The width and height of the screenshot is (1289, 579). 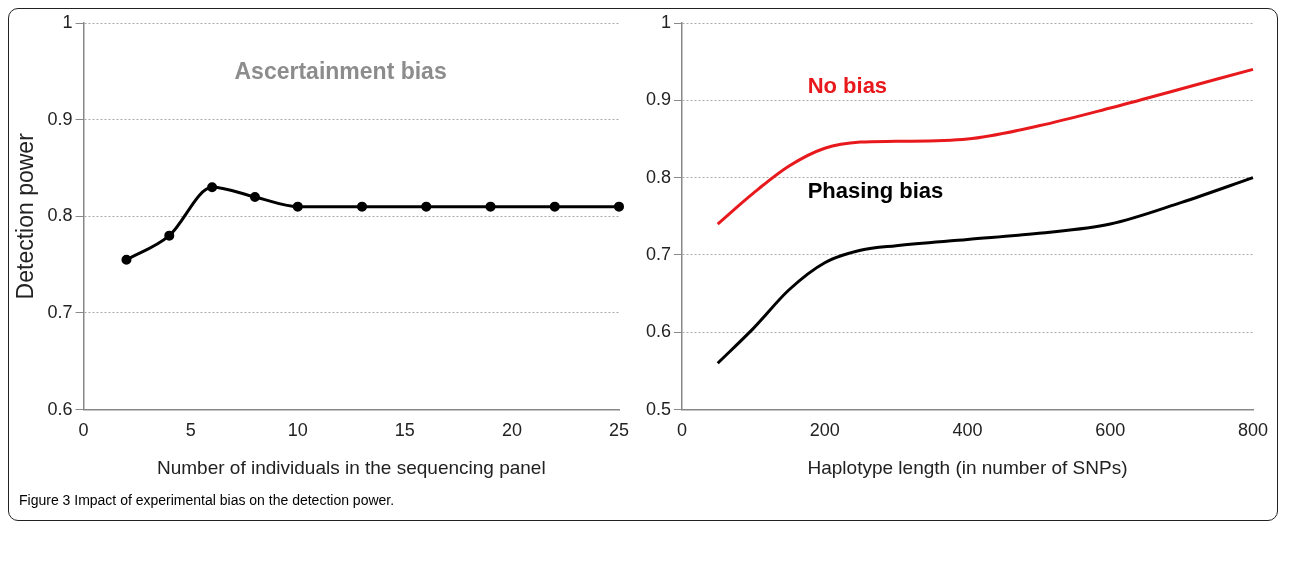 What do you see at coordinates (967, 430) in the screenshot?
I see `x-tick-label: 400` at bounding box center [967, 430].